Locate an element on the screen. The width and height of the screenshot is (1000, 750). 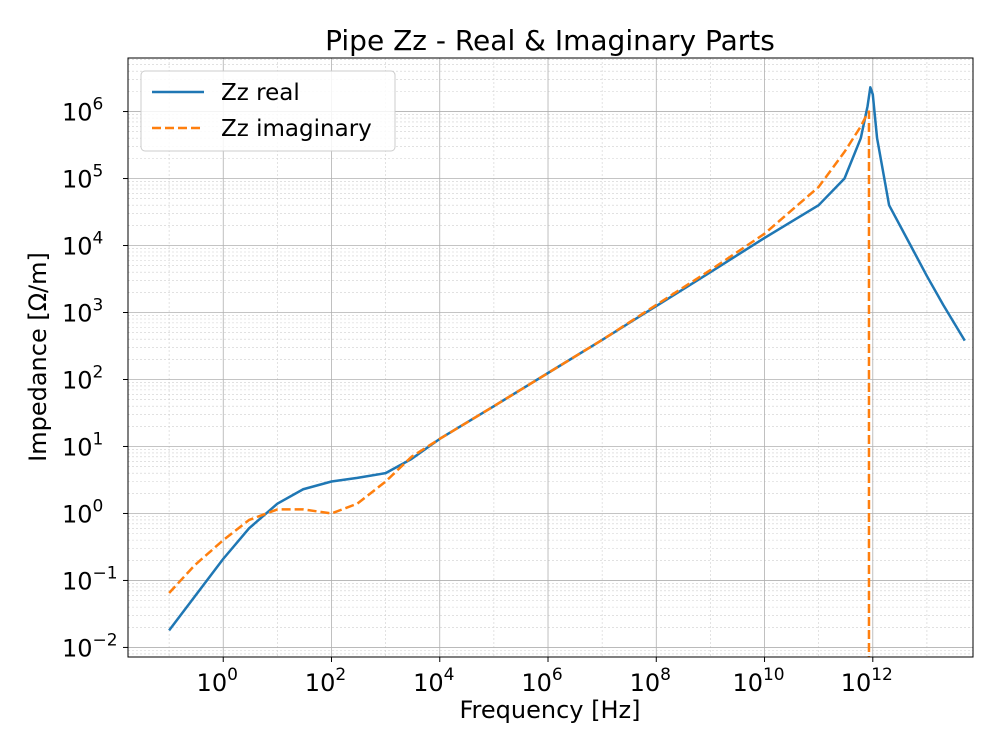
x-axis-label: Frequency [Hz] is located at coordinates (550, 710).